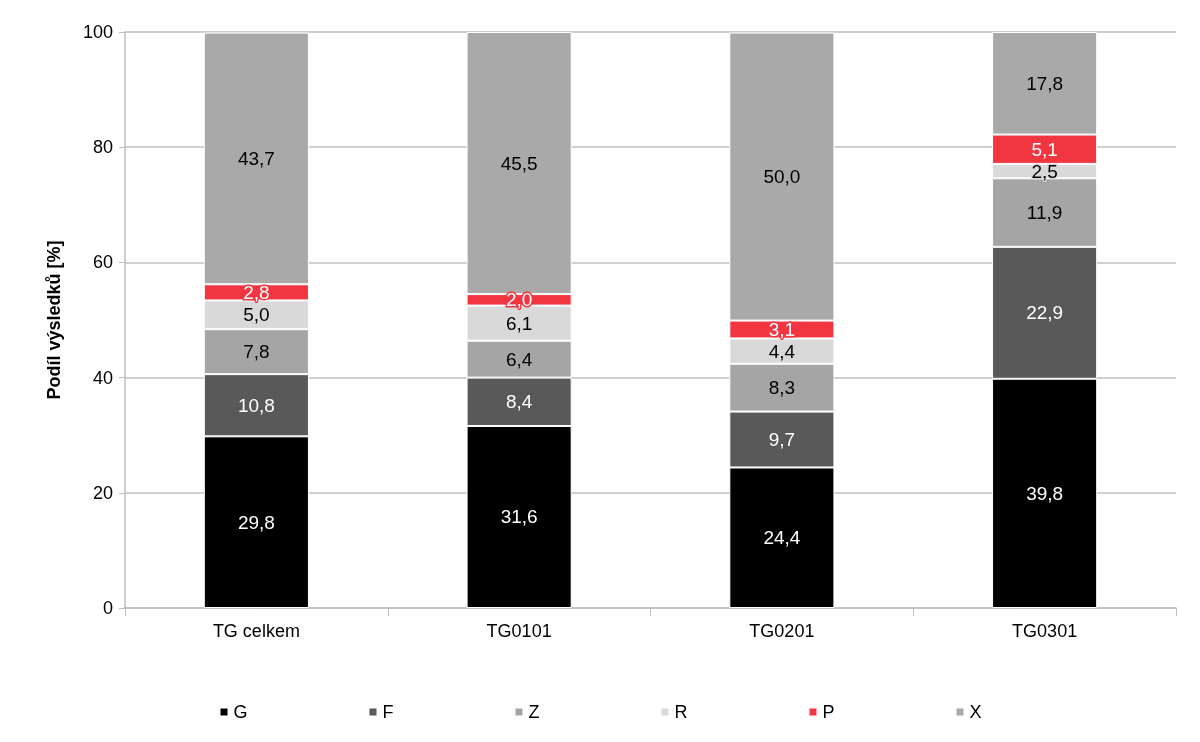 This screenshot has height=742, width=1200. What do you see at coordinates (519, 631) in the screenshot?
I see `x-tick-label: TG0101` at bounding box center [519, 631].